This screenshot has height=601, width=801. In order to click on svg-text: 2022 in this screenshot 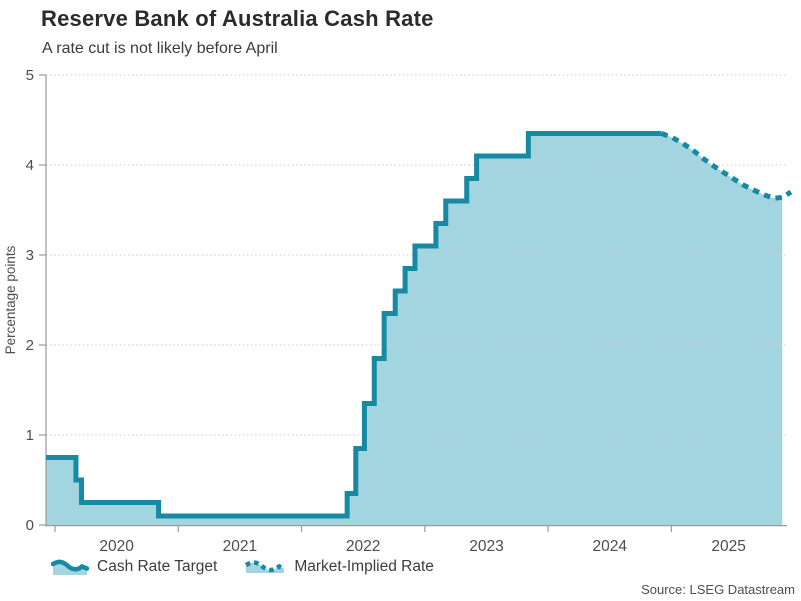, I will do `click(363, 546)`.